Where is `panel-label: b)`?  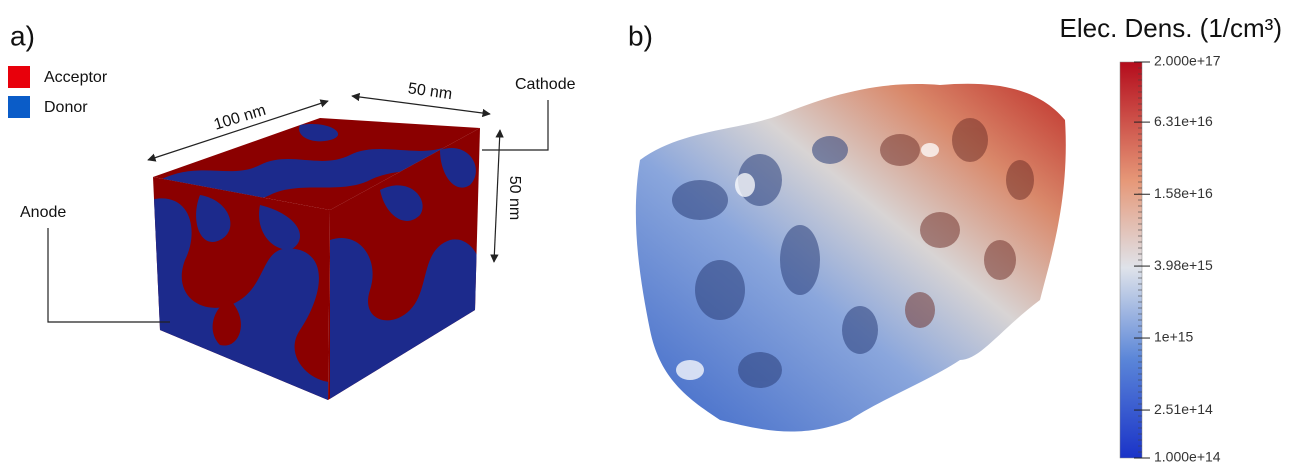
panel-label: b) is located at coordinates (640, 35).